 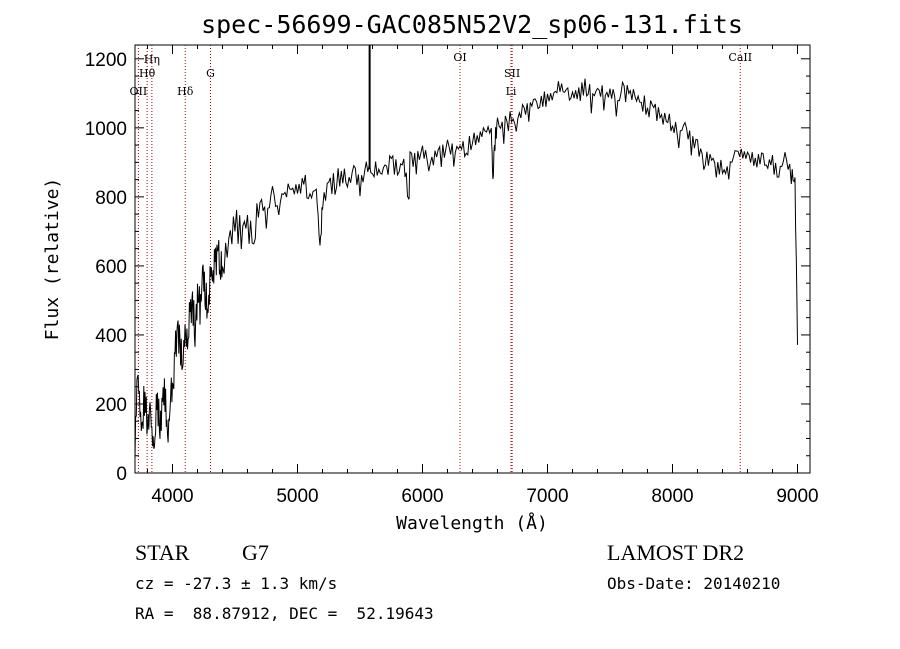 What do you see at coordinates (472, 24) in the screenshot?
I see `chart-title: spec-56699-GAC085N52V2_sp06-131.fits` at bounding box center [472, 24].